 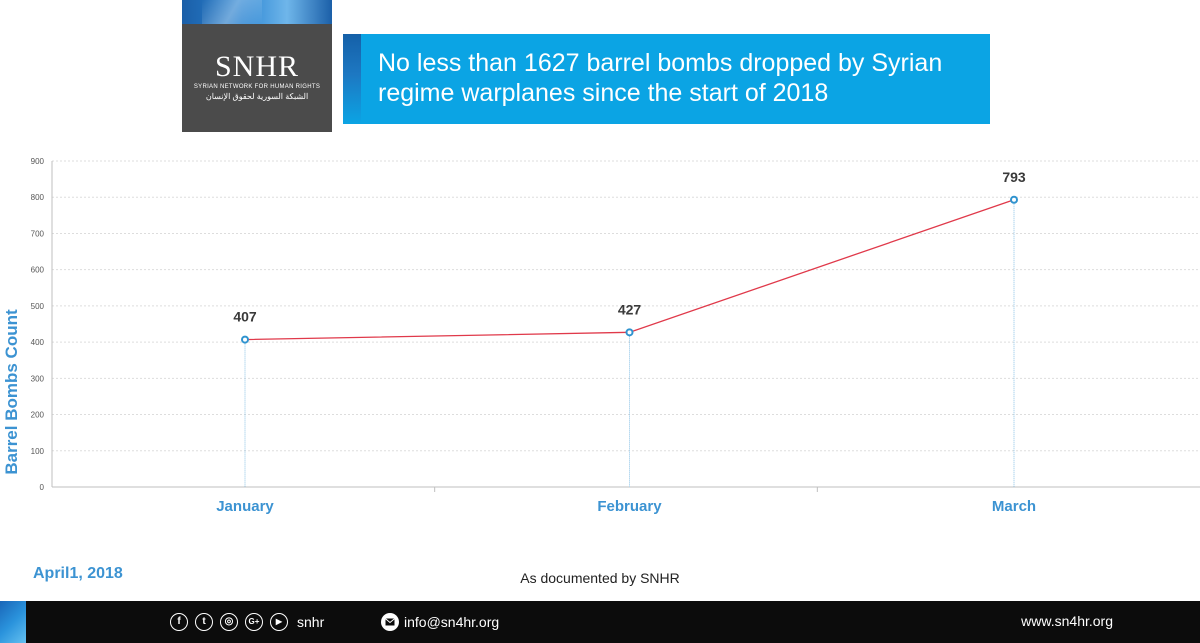 What do you see at coordinates (38, 233) in the screenshot?
I see `y-tick-label: 700` at bounding box center [38, 233].